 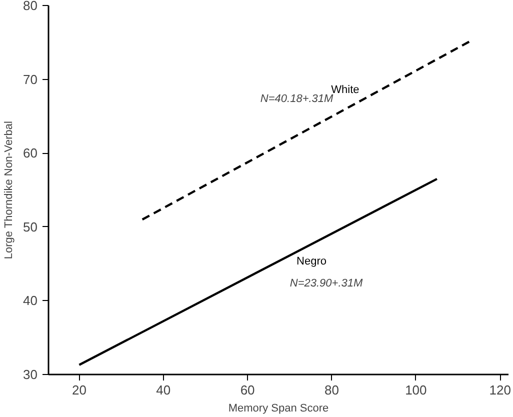 I want to click on series-label: Negro, so click(x=311, y=261).